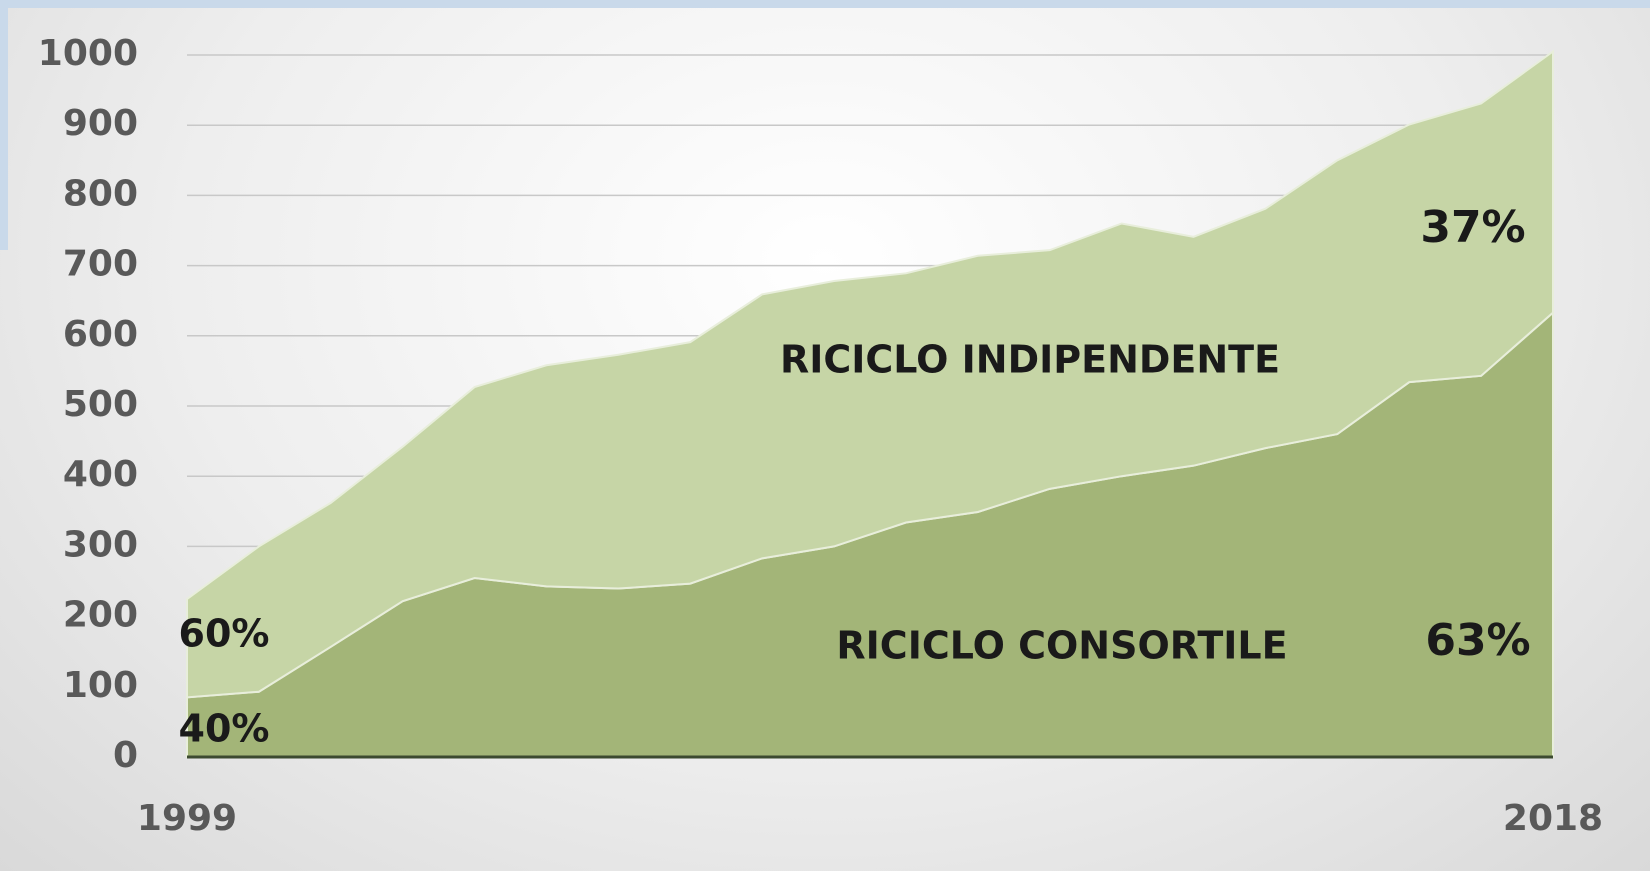  Describe the element at coordinates (1061, 646) in the screenshot. I see `series-label: RICICLO CONSORTILE` at that location.